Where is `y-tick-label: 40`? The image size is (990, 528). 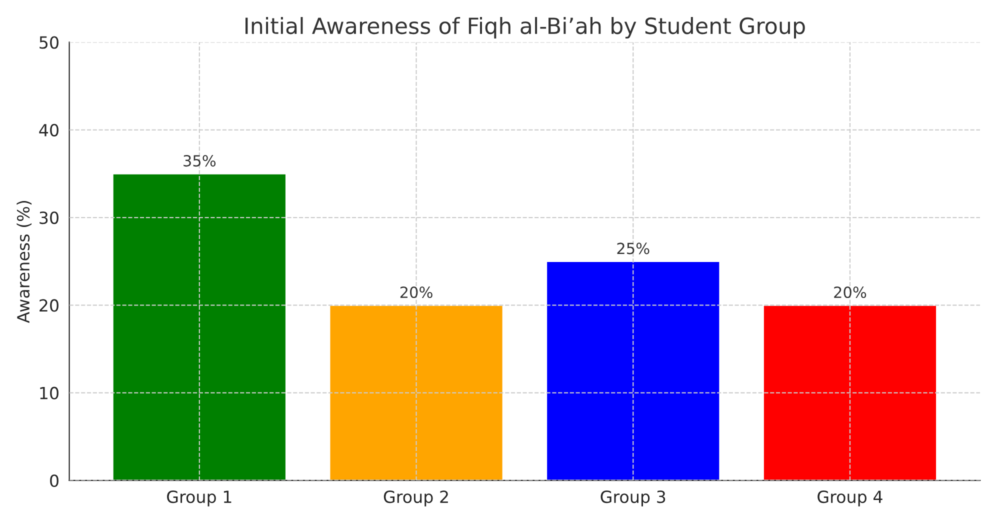
y-tick-label: 40 is located at coordinates (48, 130).